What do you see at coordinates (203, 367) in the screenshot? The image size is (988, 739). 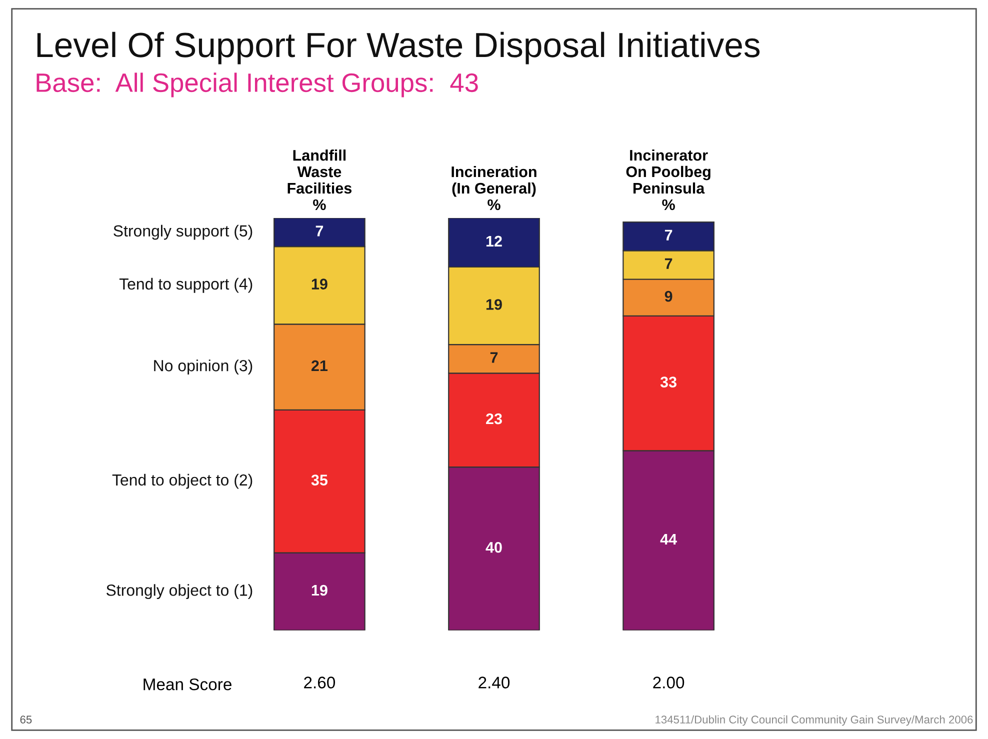 I see `series-label: No opinion (3)` at bounding box center [203, 367].